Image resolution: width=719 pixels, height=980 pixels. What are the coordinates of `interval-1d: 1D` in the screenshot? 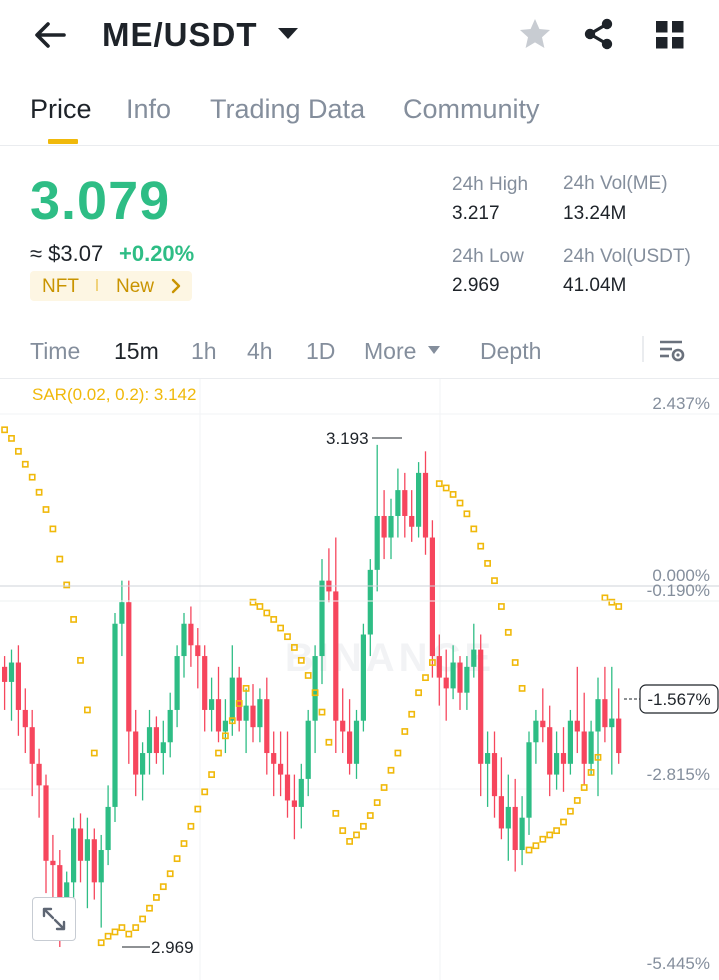 It's located at (321, 351).